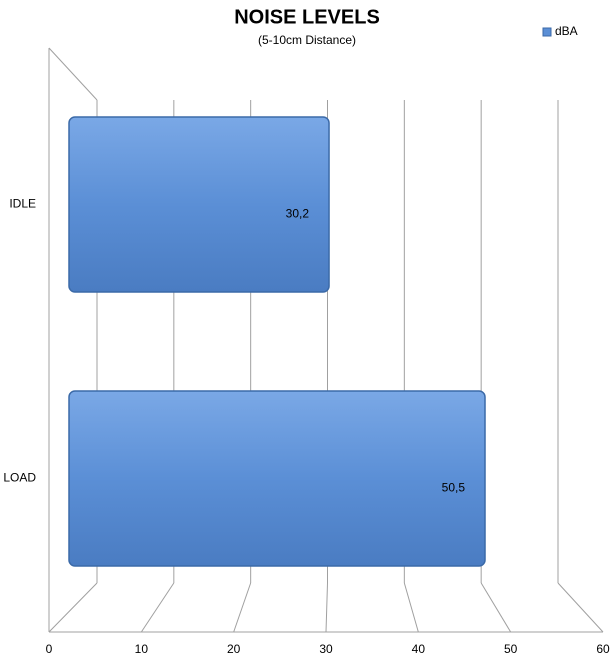  I want to click on legend-label: dBA, so click(566, 31).